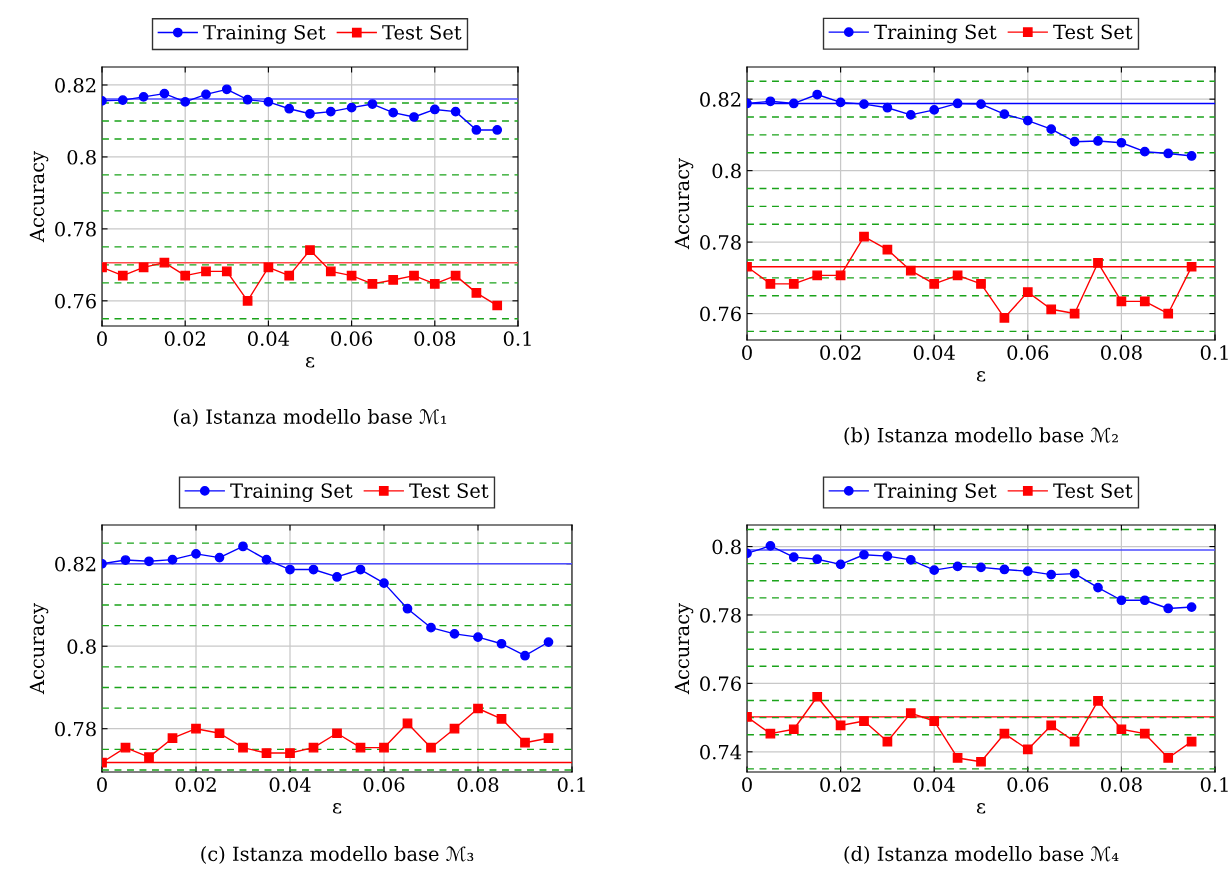 Image resolution: width=1232 pixels, height=893 pixels. Describe the element at coordinates (981, 436) in the screenshot. I see `text: (b) Istanza modello base ℳ₂` at that location.